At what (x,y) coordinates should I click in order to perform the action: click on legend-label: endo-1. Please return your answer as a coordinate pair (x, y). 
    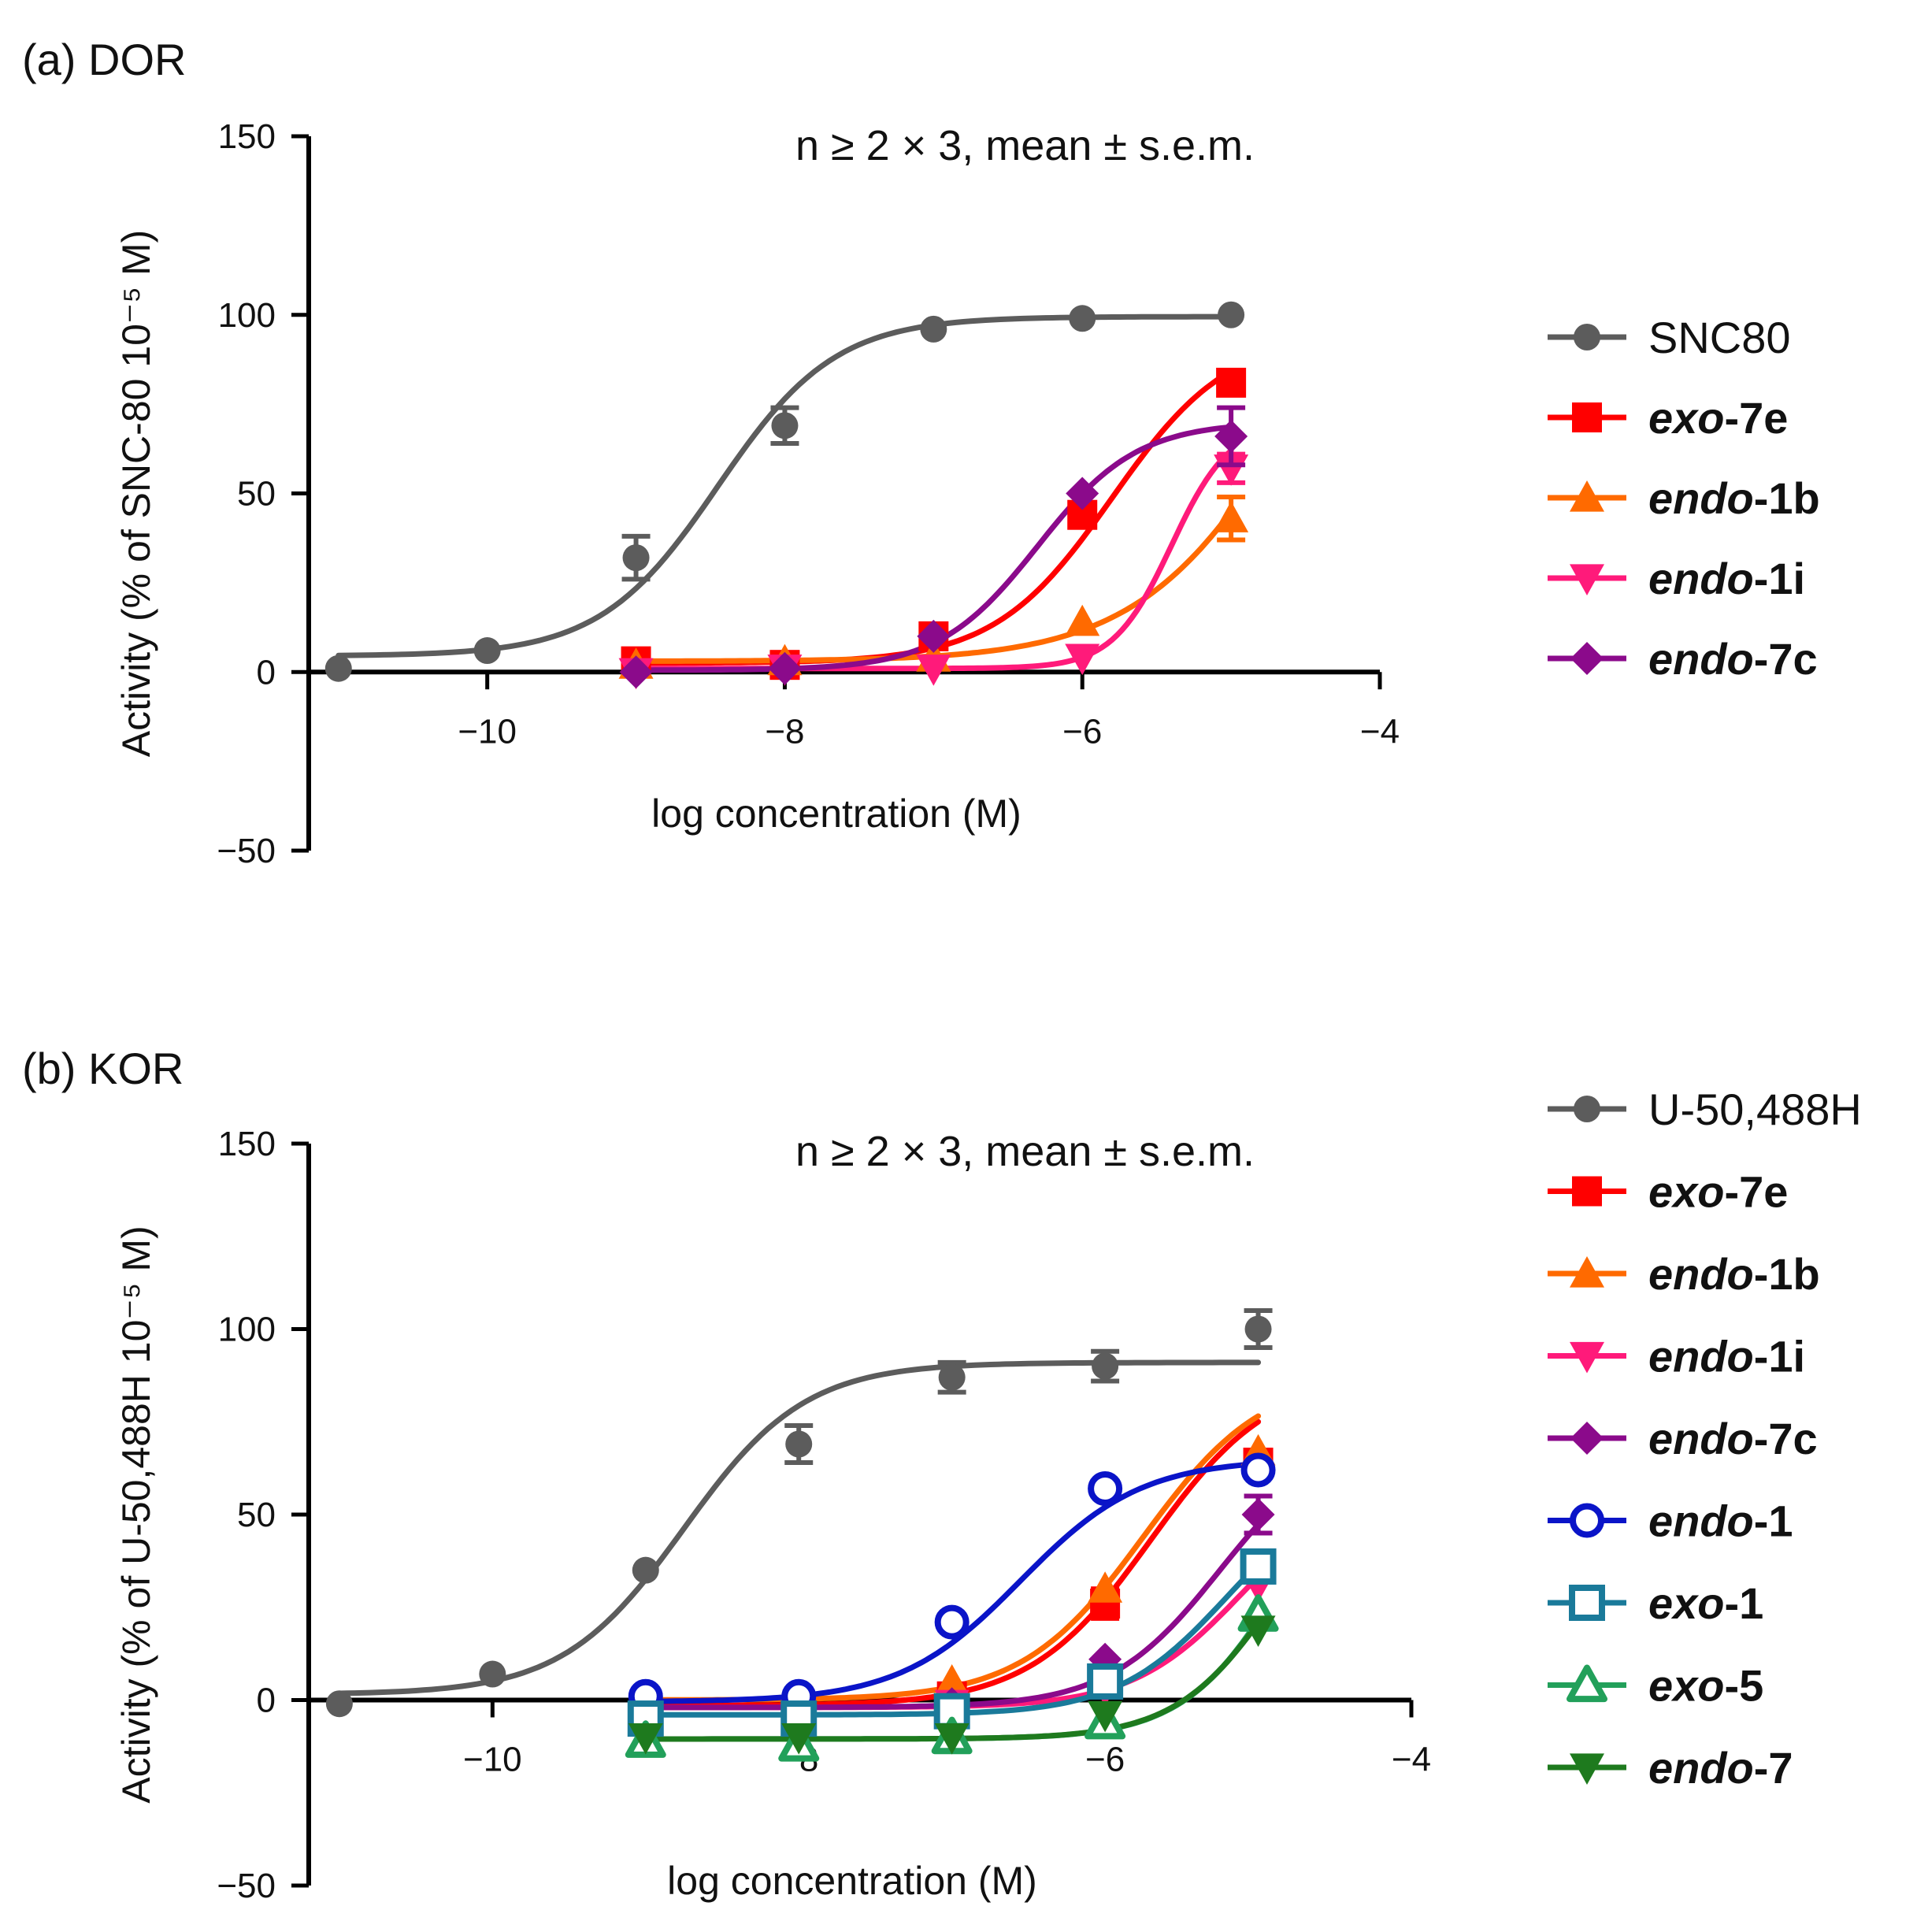
    Looking at the image, I should click on (1720, 1521).